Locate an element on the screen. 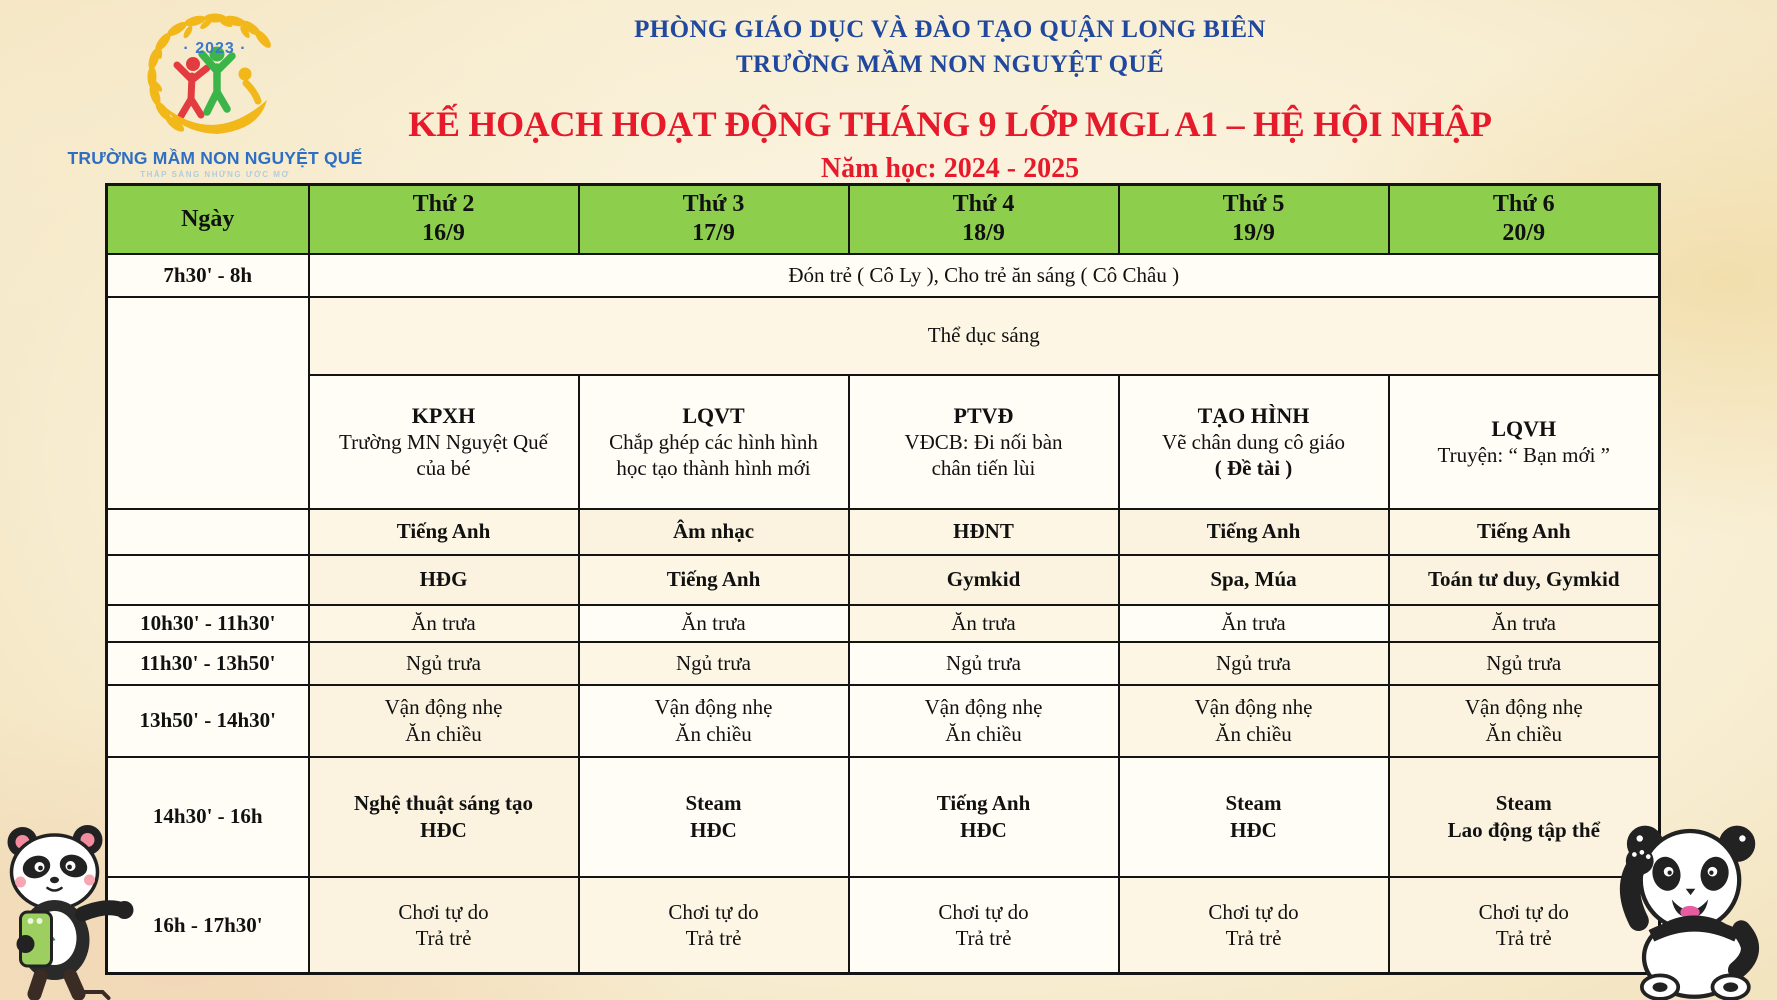 This screenshot has width=1777, height=1000. activity-line: Trường MN Nguyệt Quế is located at coordinates (443, 442).